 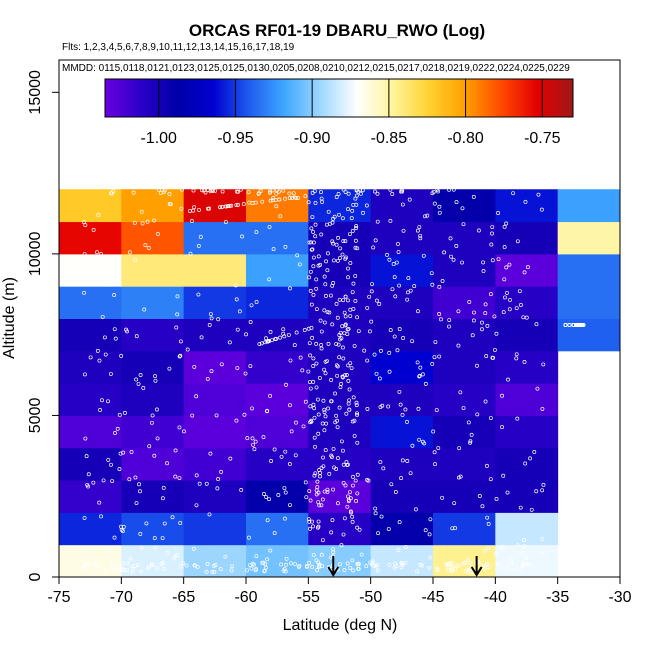 I want to click on x-tick-label: -70, so click(x=121, y=597).